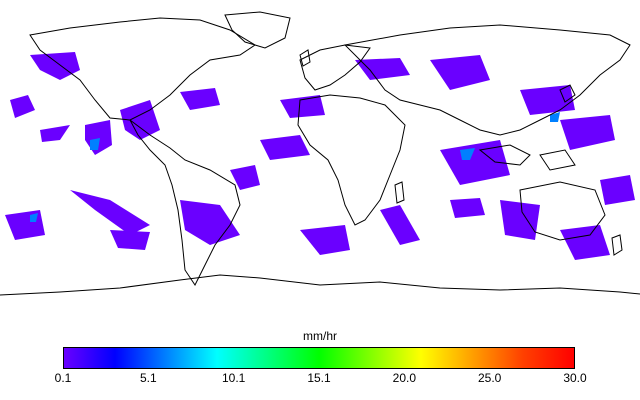 This screenshot has height=400, width=640. I want to click on colorbar-unit-label: mm/hr, so click(320, 336).